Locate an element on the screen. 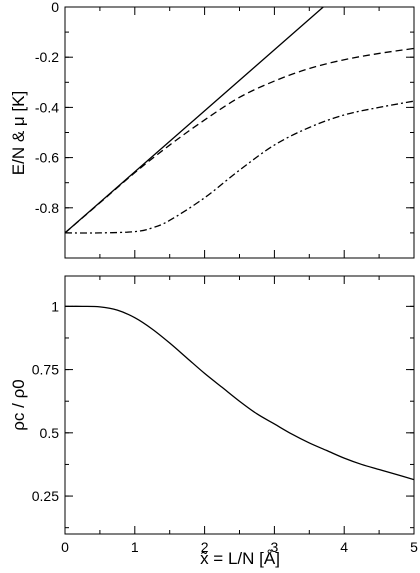 This screenshot has width=420, height=573. y-tick-label: 0 is located at coordinates (55, 7).